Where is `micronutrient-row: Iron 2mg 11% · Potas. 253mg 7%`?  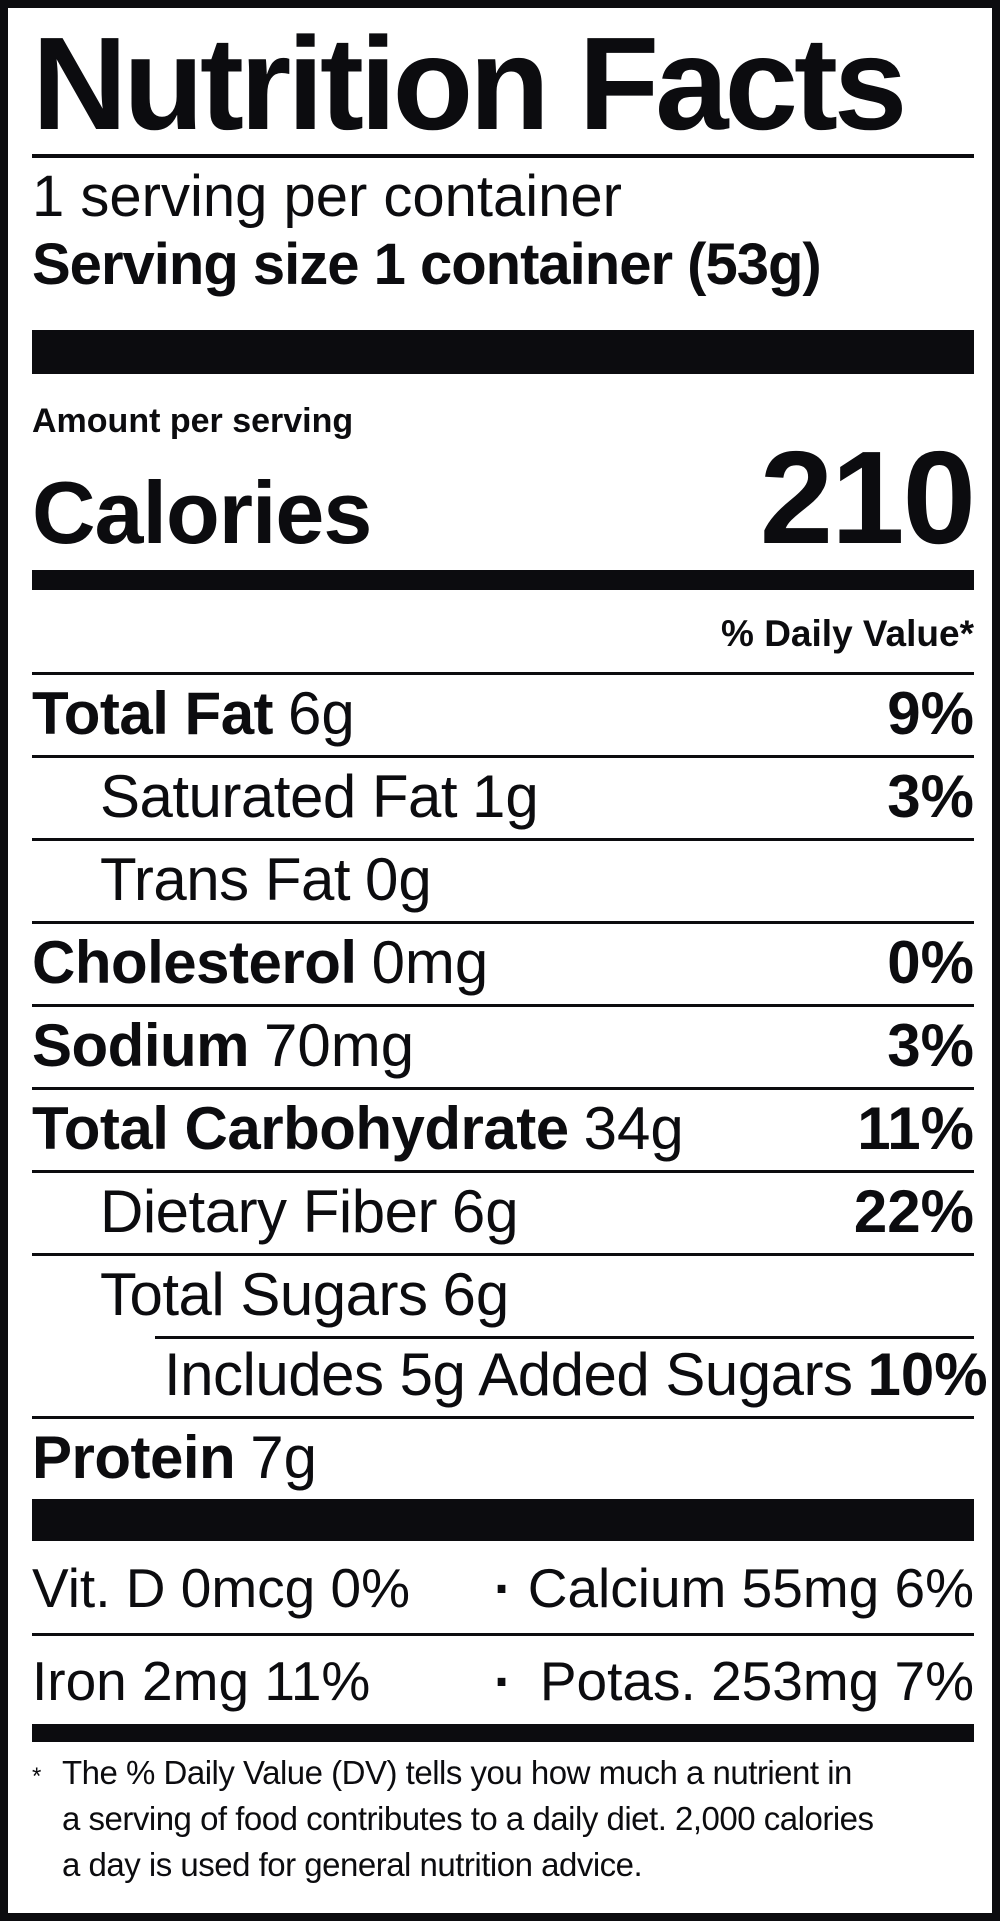 micronutrient-row: Iron 2mg 11% · Potas. 253mg 7% is located at coordinates (503, 1680).